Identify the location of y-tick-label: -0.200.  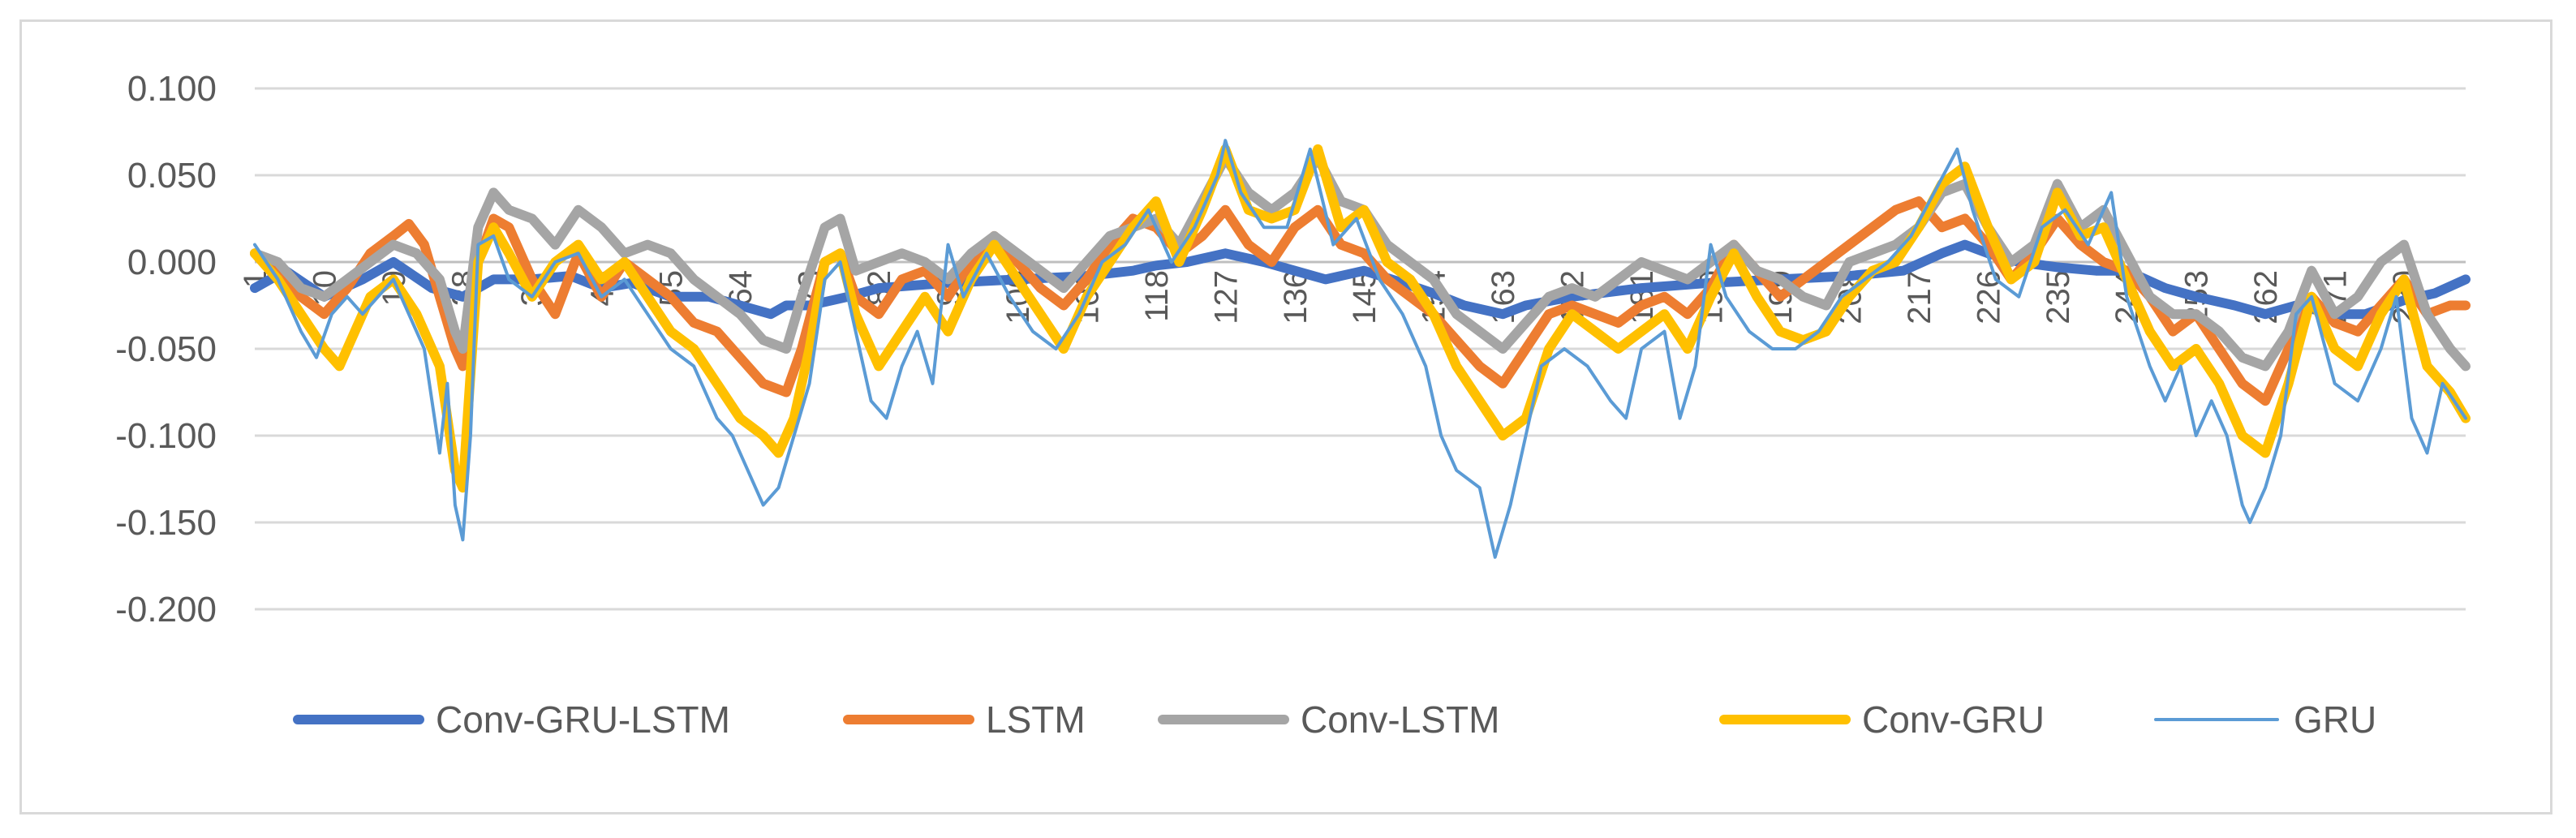
(166, 610).